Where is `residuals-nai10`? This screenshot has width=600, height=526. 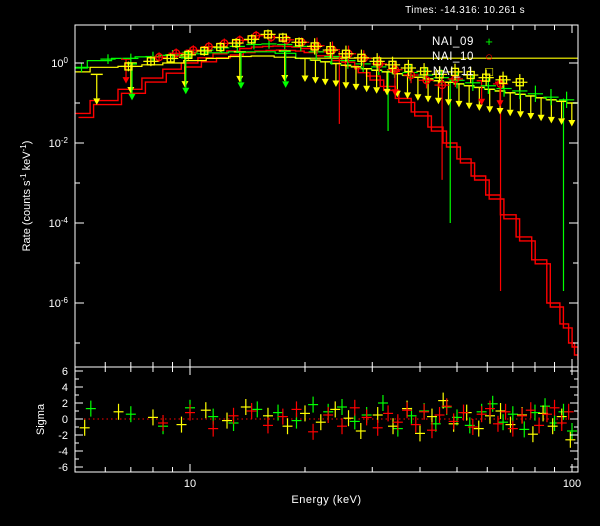 residuals-nai10 is located at coordinates (366, 419).